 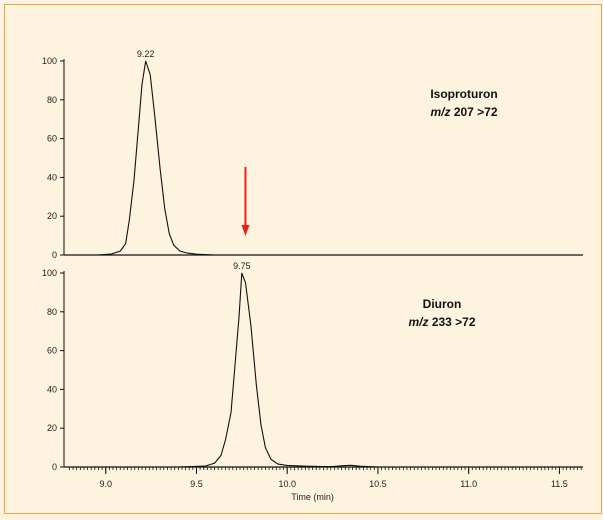 I want to click on x-tick-label: 11.0, so click(x=468, y=484).